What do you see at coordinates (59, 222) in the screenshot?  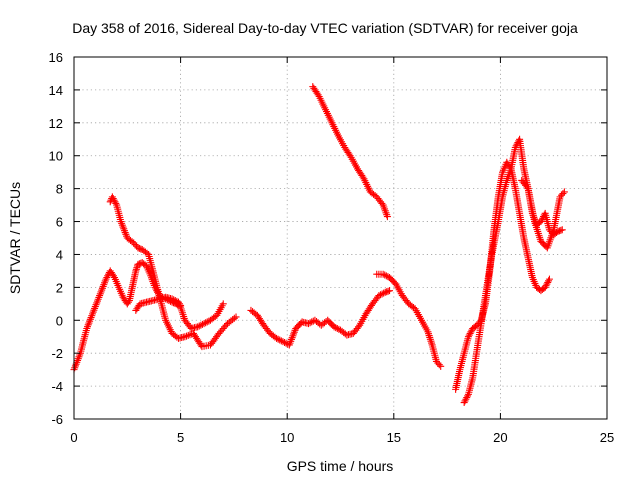 I see `y-tick-label: 6` at bounding box center [59, 222].